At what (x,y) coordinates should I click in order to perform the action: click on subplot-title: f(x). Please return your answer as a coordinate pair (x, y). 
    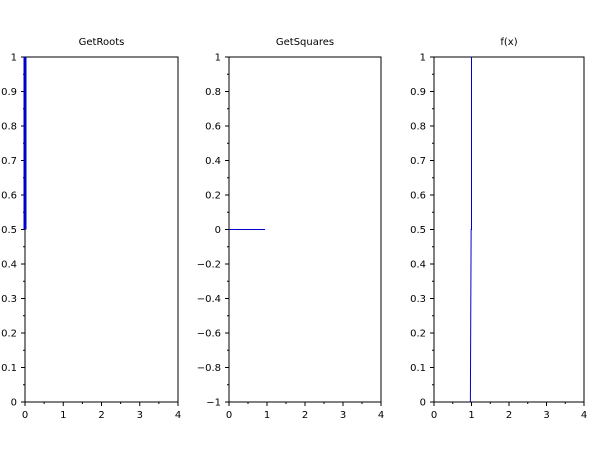
    Looking at the image, I should click on (508, 42).